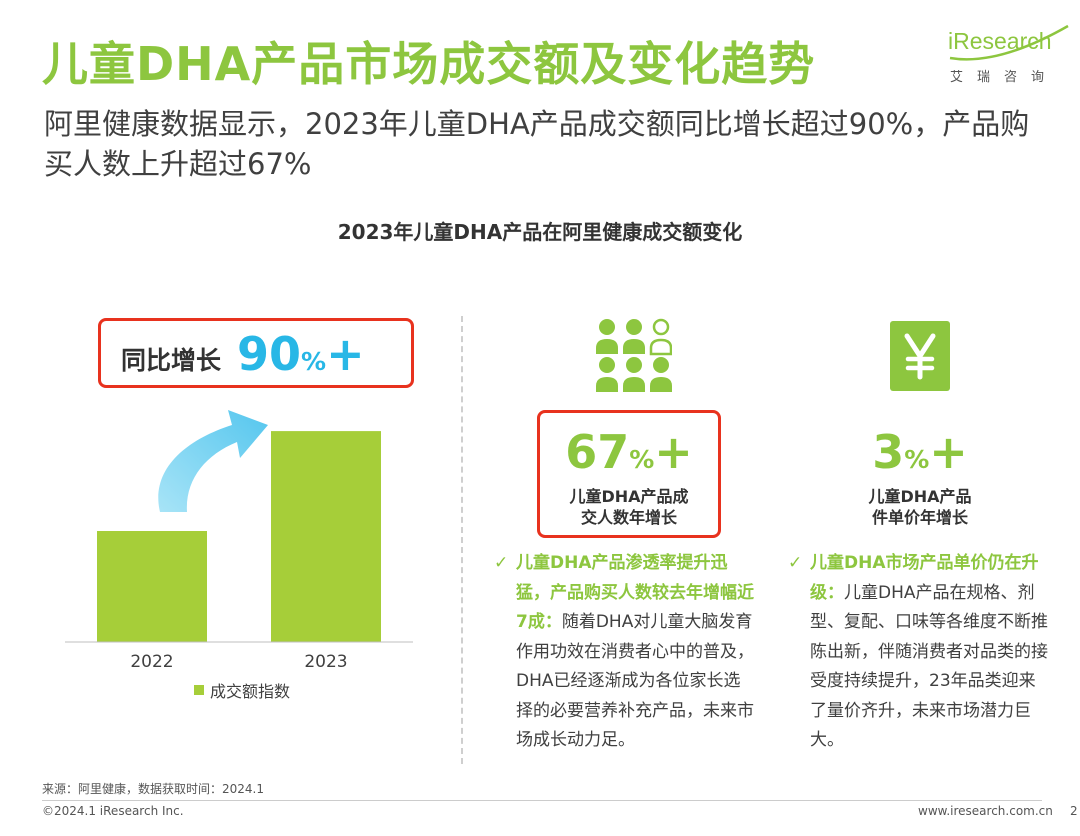  I want to click on stat-buyers: 67%+ 儿童DHA产品成交人数年增长, so click(629, 477).